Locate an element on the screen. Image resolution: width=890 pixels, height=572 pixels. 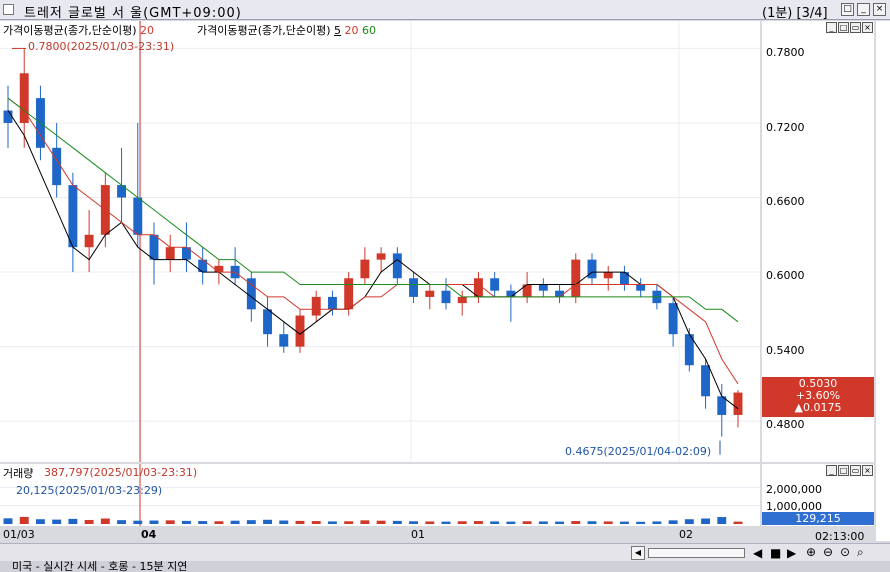
change-value: ▲0.0175 is located at coordinates (818, 407).